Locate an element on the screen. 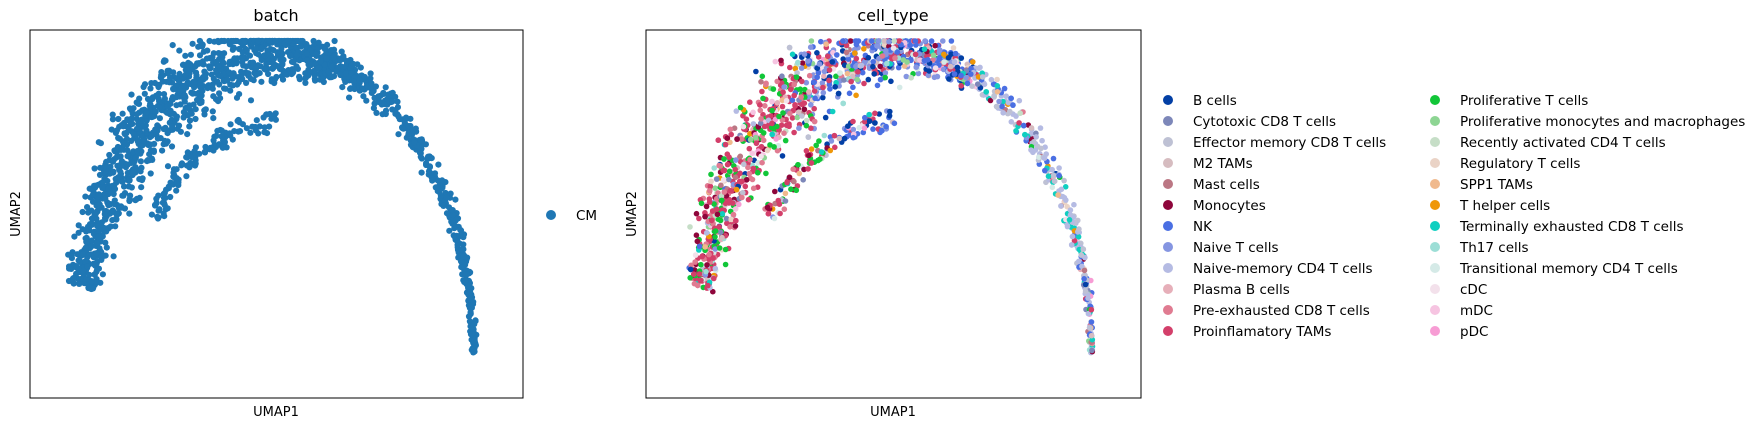 This screenshot has width=1764, height=429. cell-type-legend-item-label: Terminally exhausted CD8 T cells is located at coordinates (1571, 227).